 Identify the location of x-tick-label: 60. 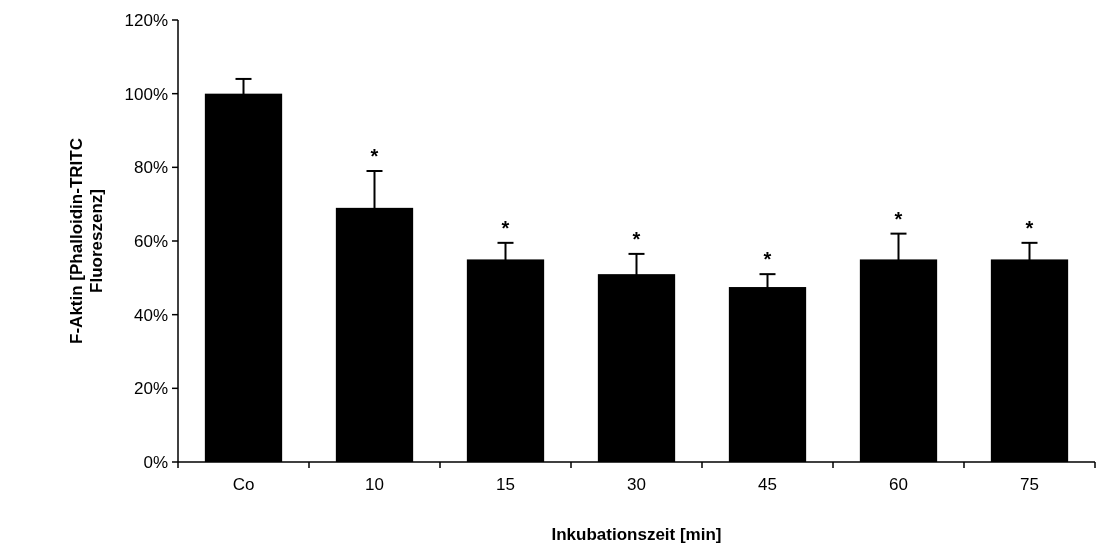
(898, 484).